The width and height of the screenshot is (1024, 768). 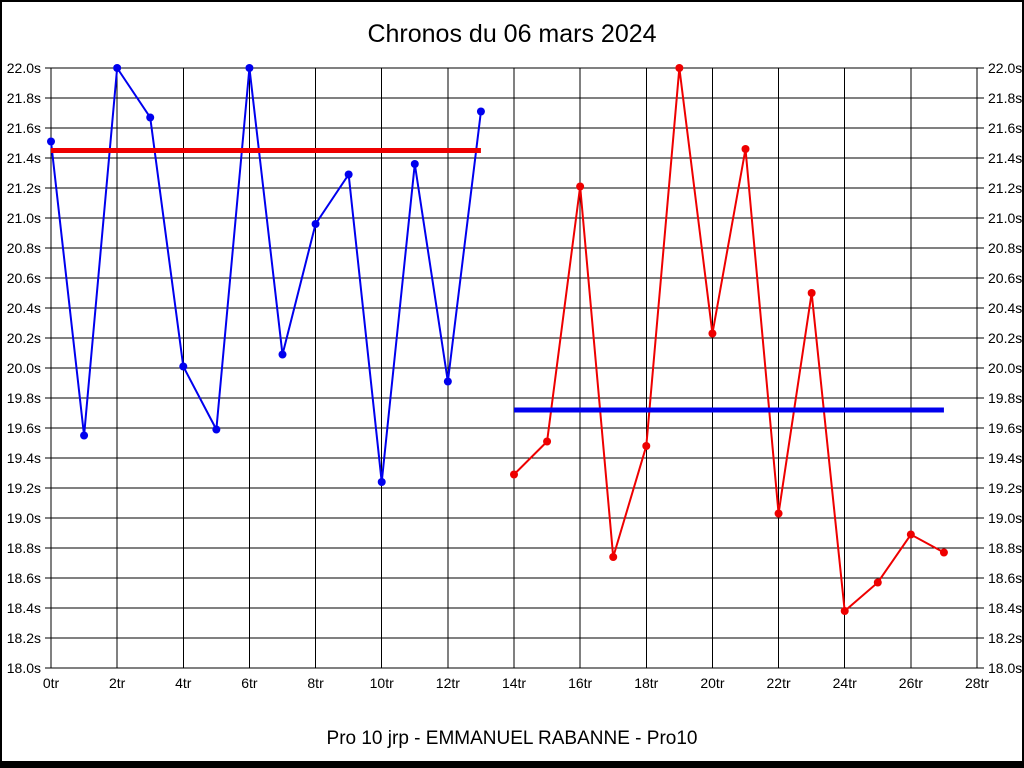 I want to click on y-tick-label-left: 20.2s, so click(x=24, y=338).